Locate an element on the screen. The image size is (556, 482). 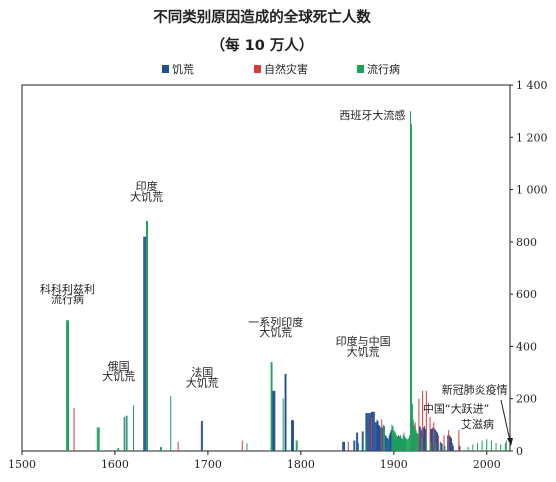
annotation-5: 大饥荒 is located at coordinates (118, 376).